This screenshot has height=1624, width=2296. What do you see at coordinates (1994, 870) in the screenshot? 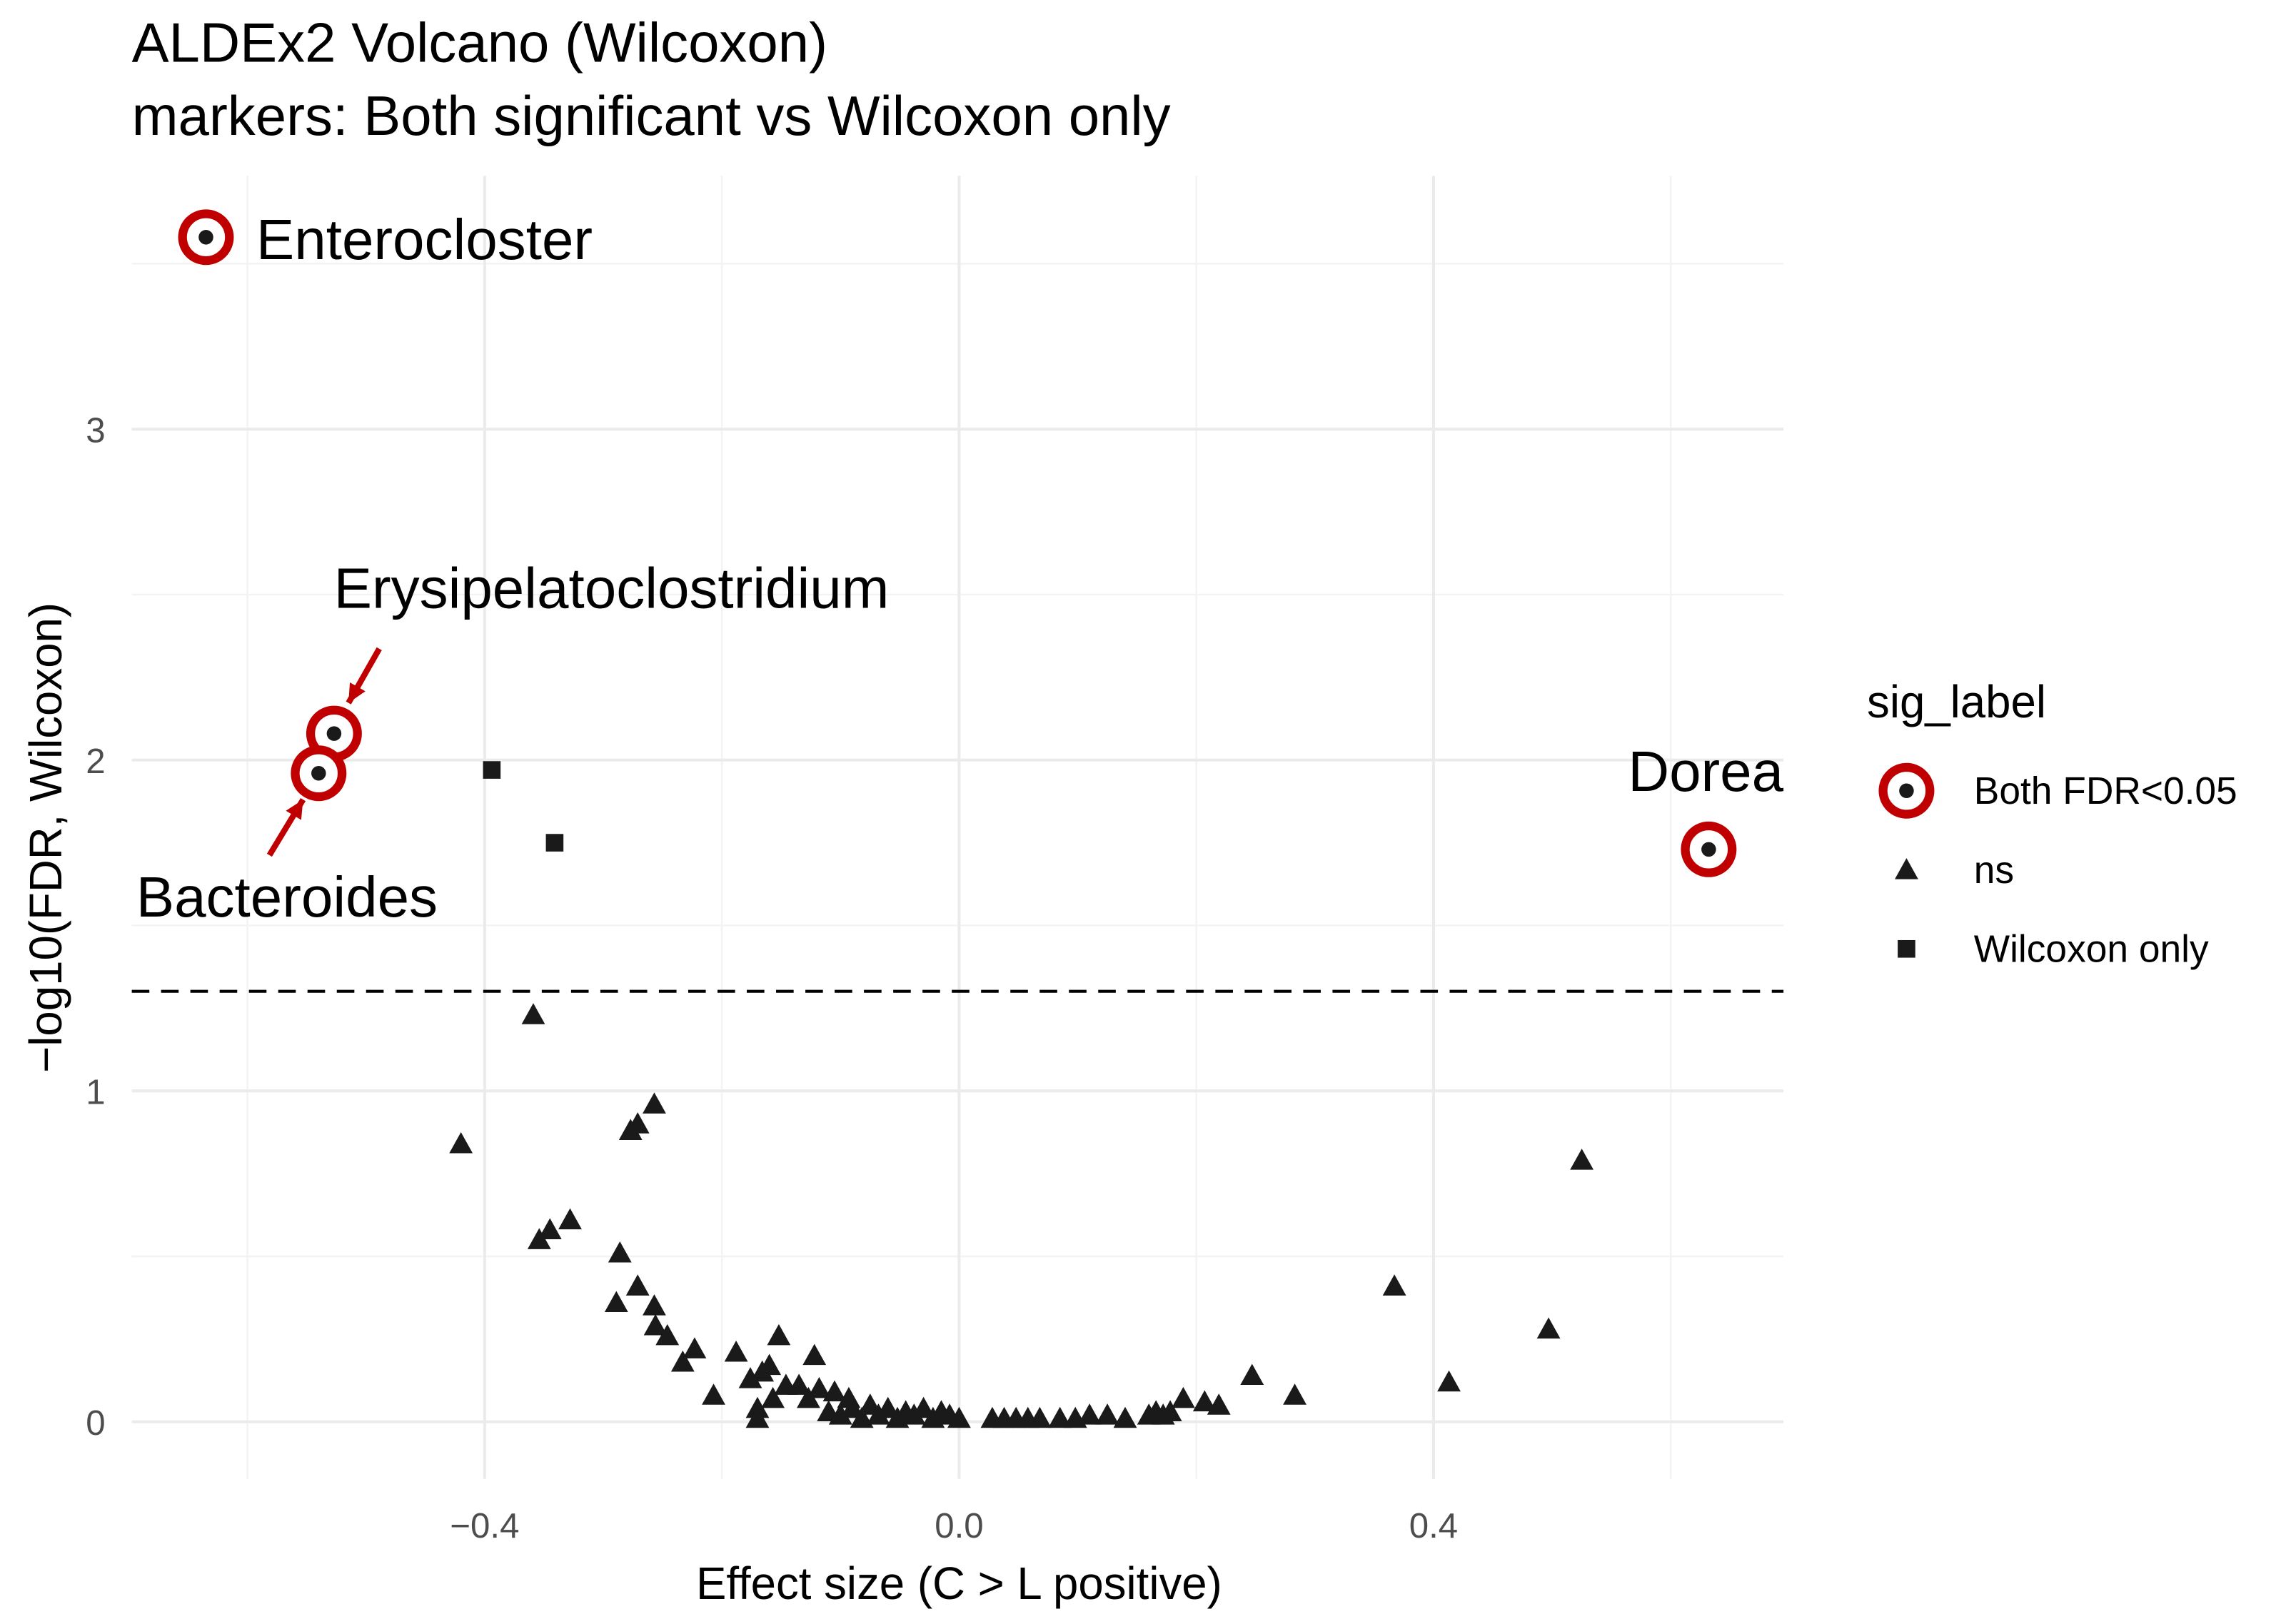
I see `legend-label: ns` at bounding box center [1994, 870].